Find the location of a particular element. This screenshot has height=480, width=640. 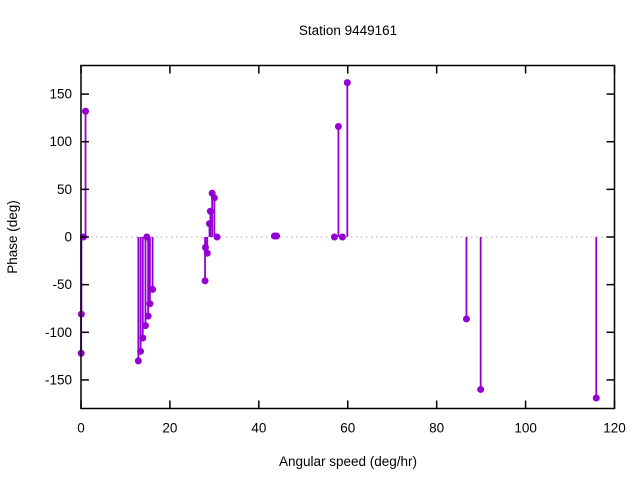

x-tick-label: 0 is located at coordinates (81, 428).